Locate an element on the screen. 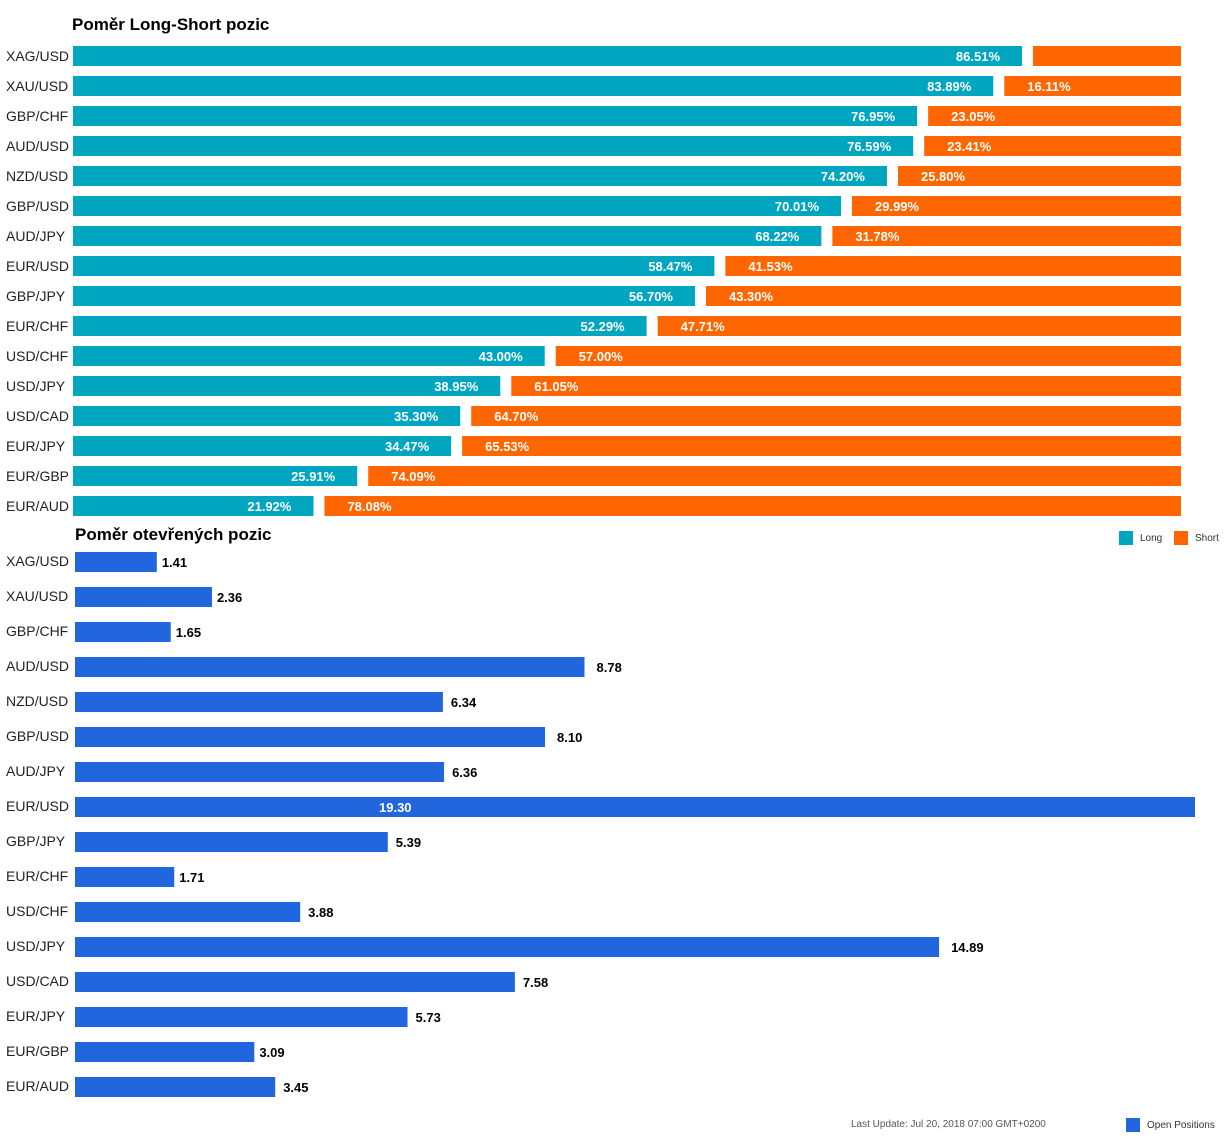 This screenshot has height=1139, width=1228. long-short-chart-title: Poměr Long-Short pozic is located at coordinates (171, 24).